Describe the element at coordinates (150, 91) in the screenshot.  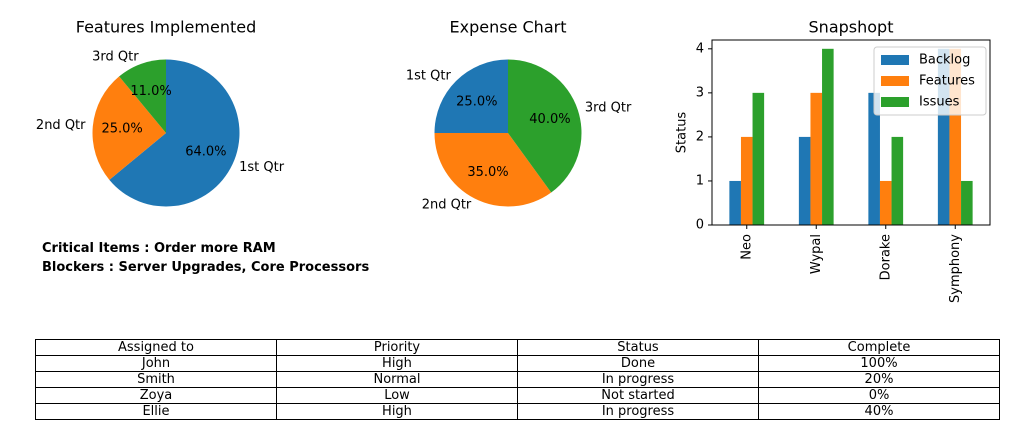
I see `pie1-value-label: 11.0%` at that location.